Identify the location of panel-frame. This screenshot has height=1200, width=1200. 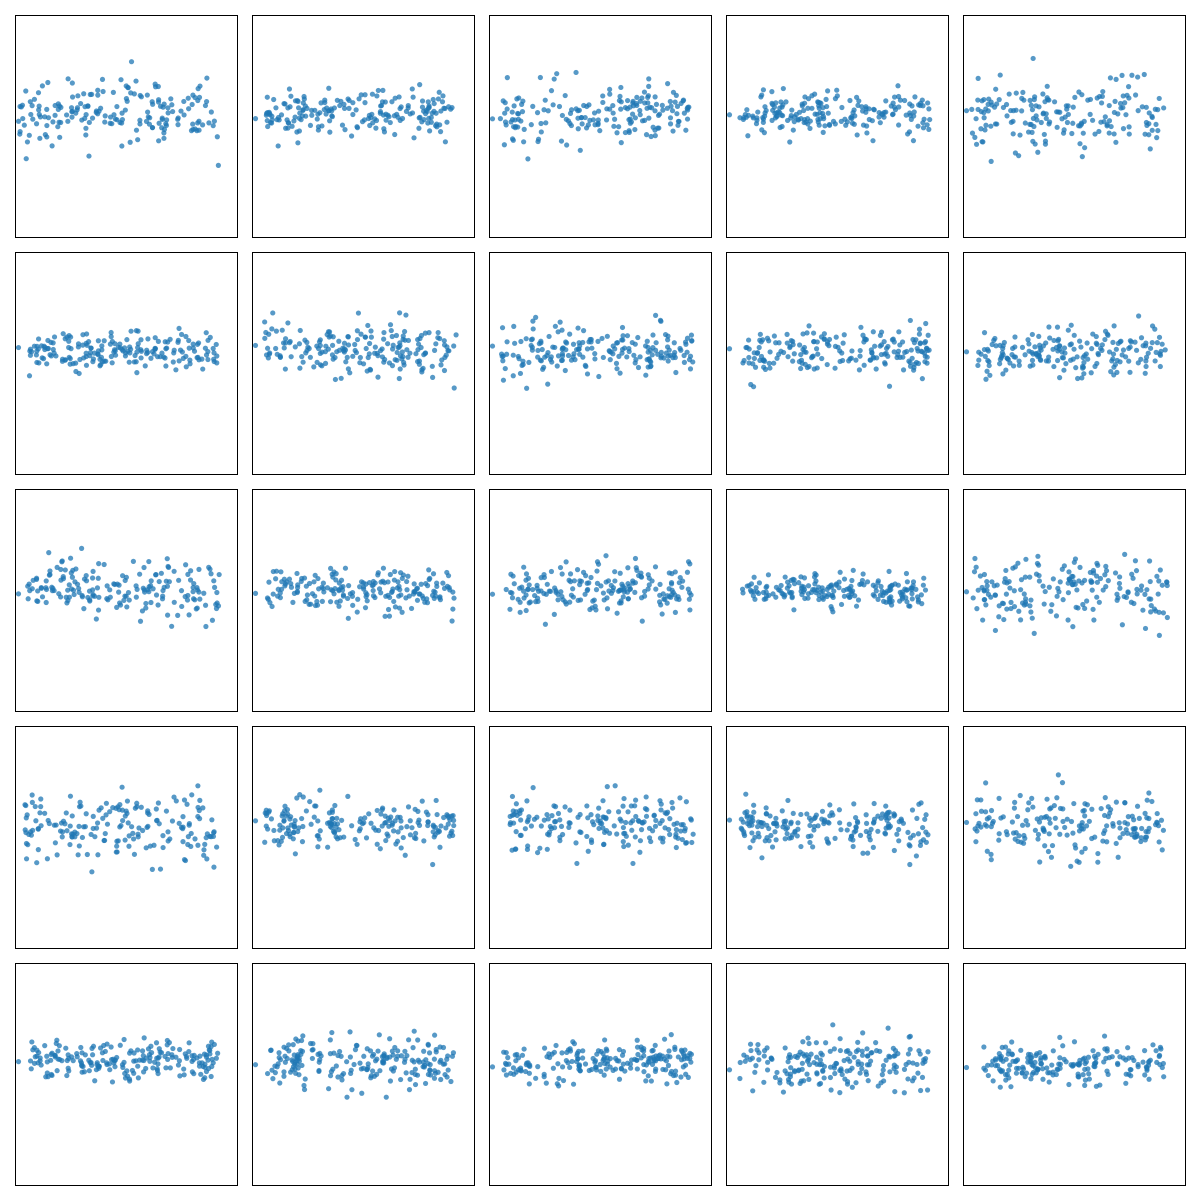
(600, 1074).